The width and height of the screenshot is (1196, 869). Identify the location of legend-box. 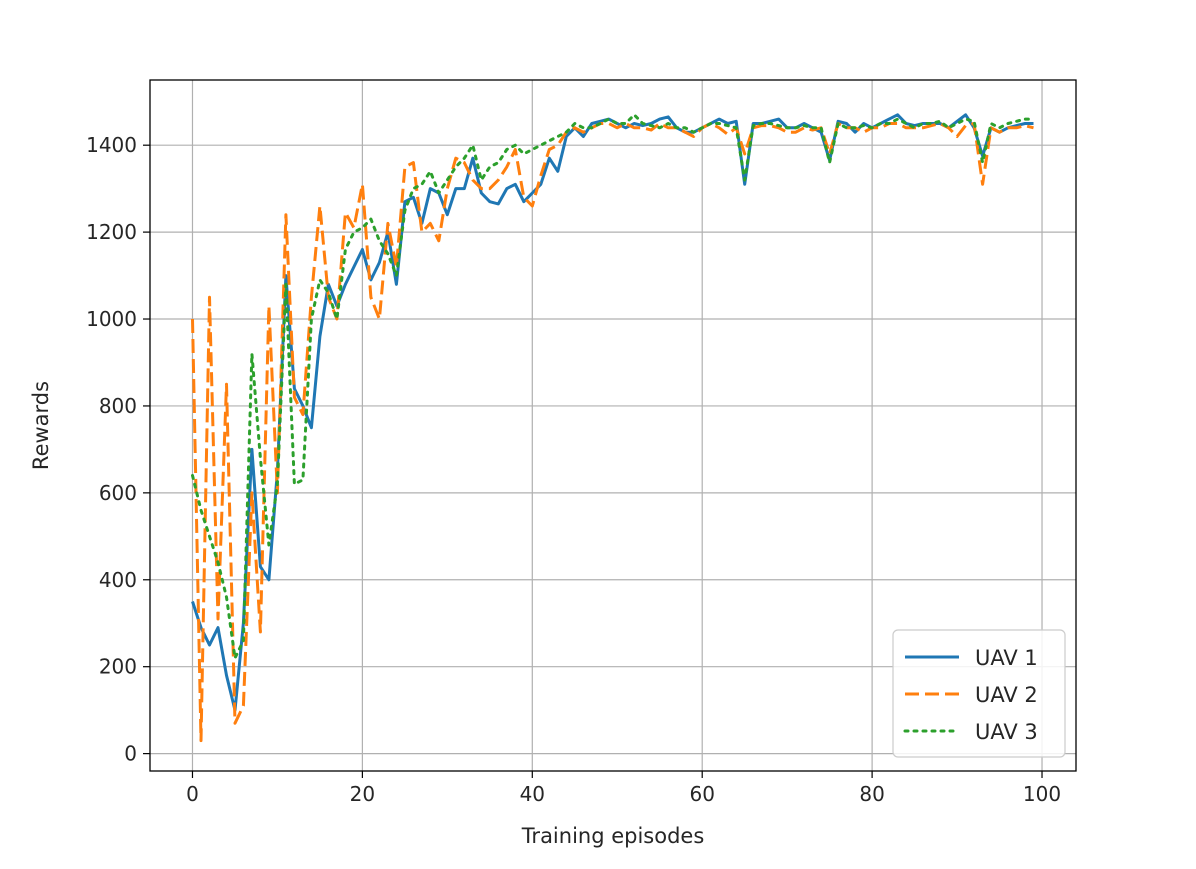
(979, 693).